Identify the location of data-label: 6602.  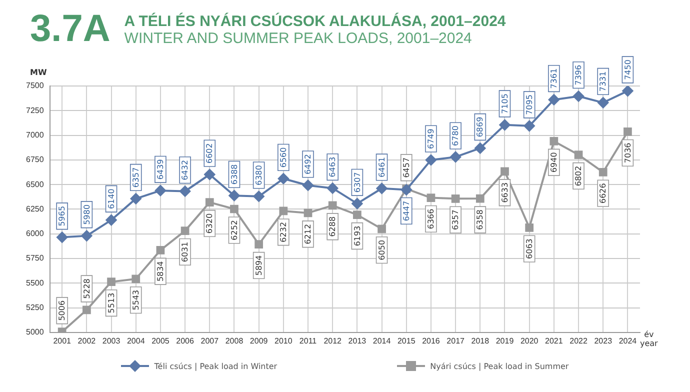
(209, 153).